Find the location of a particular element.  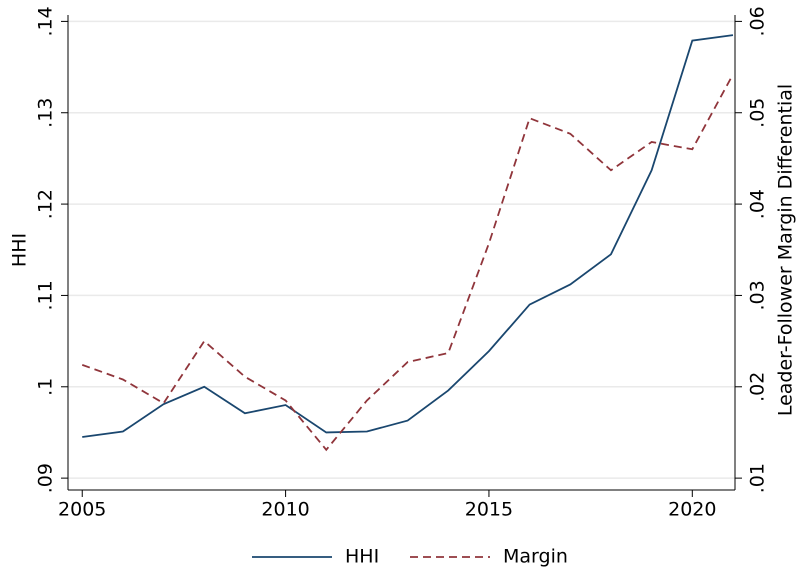

legend-label: HHI is located at coordinates (362, 557).